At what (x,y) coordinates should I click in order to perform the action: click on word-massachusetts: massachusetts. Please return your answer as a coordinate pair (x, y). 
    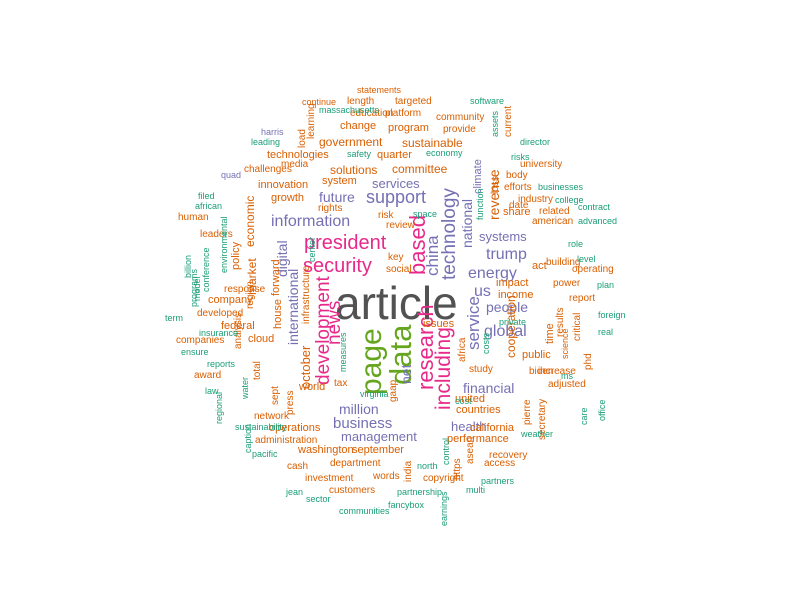
    Looking at the image, I should click on (349, 110).